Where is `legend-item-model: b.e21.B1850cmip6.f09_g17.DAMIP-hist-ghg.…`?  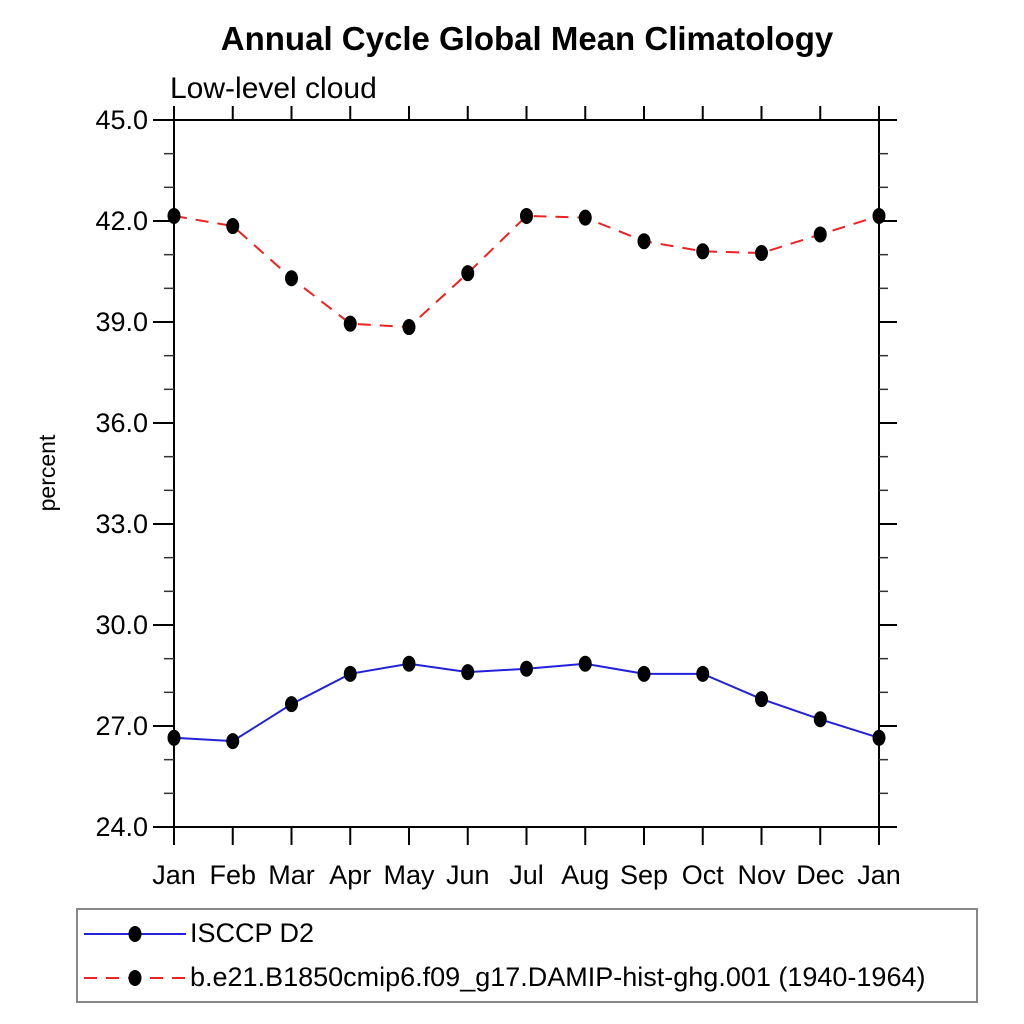
legend-item-model: b.e21.B1850cmip6.f09_g17.DAMIP-hist-ghg.… is located at coordinates (527, 978).